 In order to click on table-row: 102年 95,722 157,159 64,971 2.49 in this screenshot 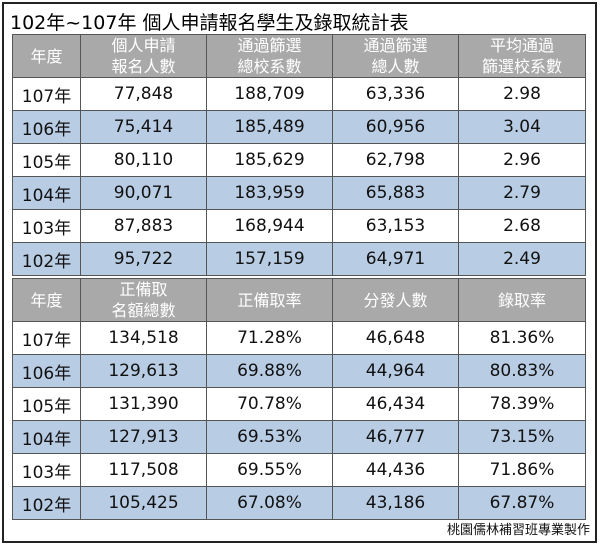, I will do `click(299, 259)`.